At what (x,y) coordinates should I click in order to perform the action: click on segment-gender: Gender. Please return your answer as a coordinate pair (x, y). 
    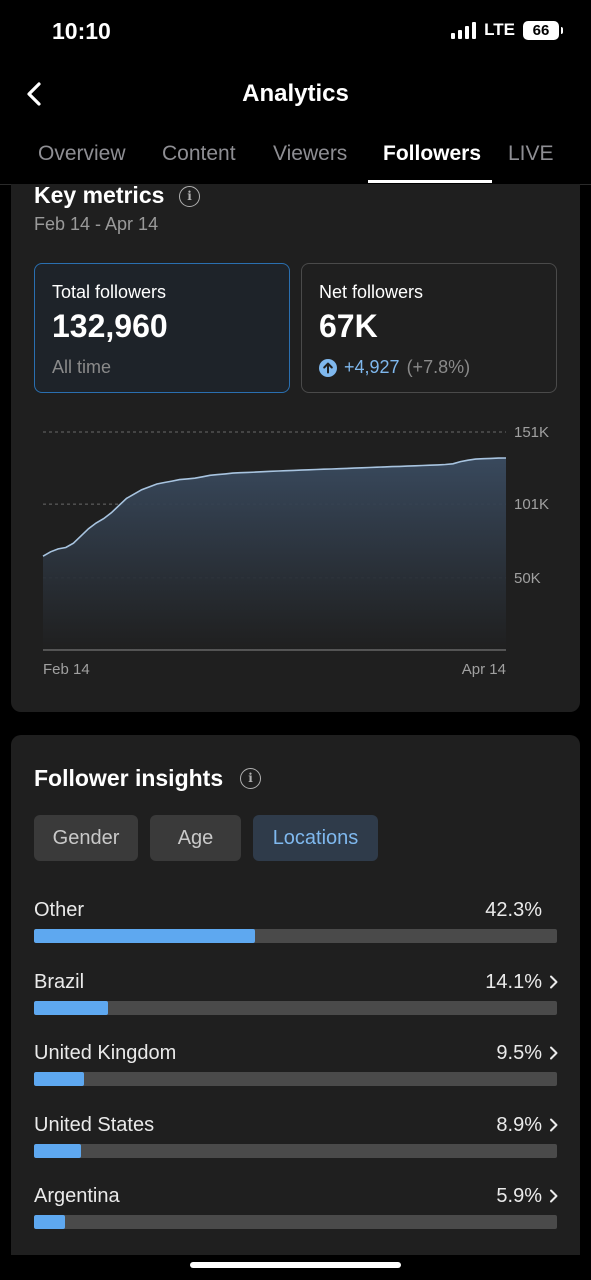
    Looking at the image, I should click on (86, 838).